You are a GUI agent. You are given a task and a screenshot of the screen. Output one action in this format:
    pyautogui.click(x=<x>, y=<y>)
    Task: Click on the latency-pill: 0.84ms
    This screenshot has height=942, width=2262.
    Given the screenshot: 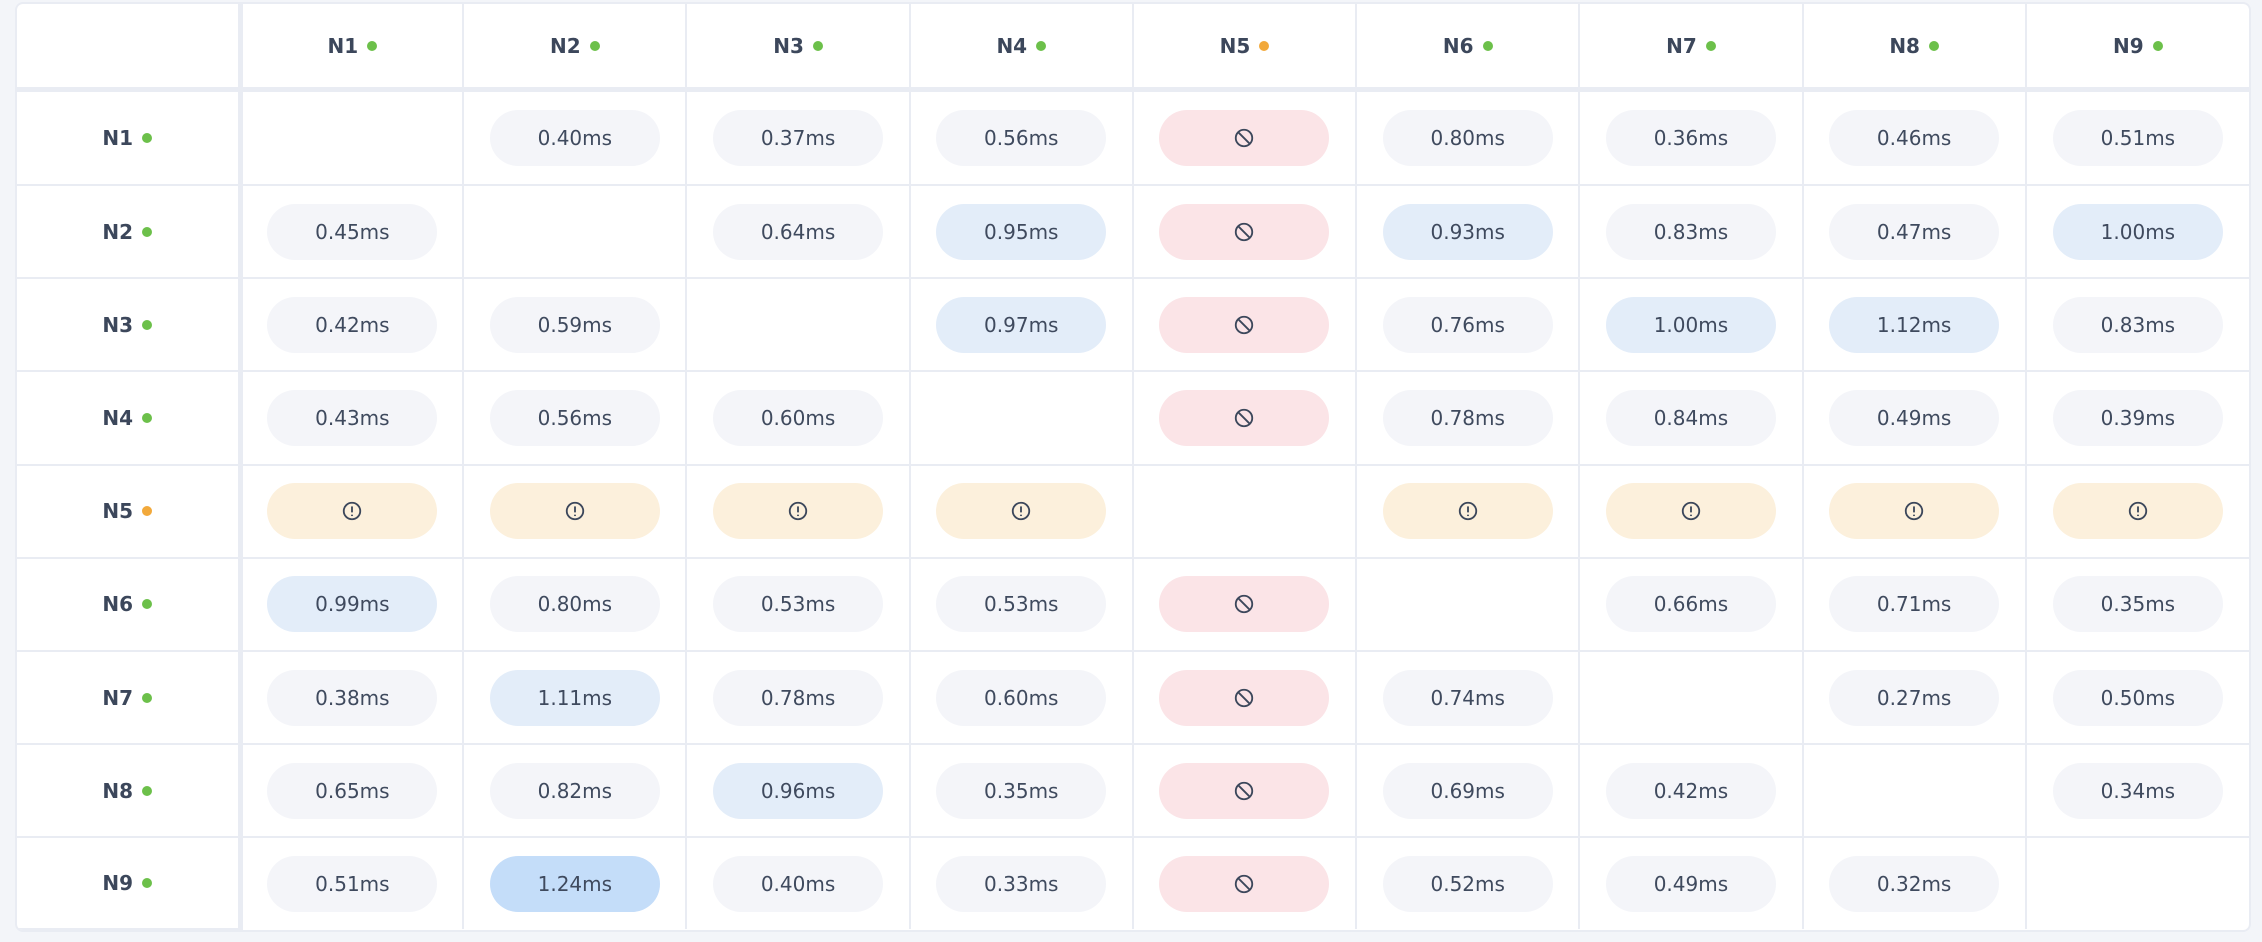 What is the action you would take?
    pyautogui.click(x=1690, y=418)
    